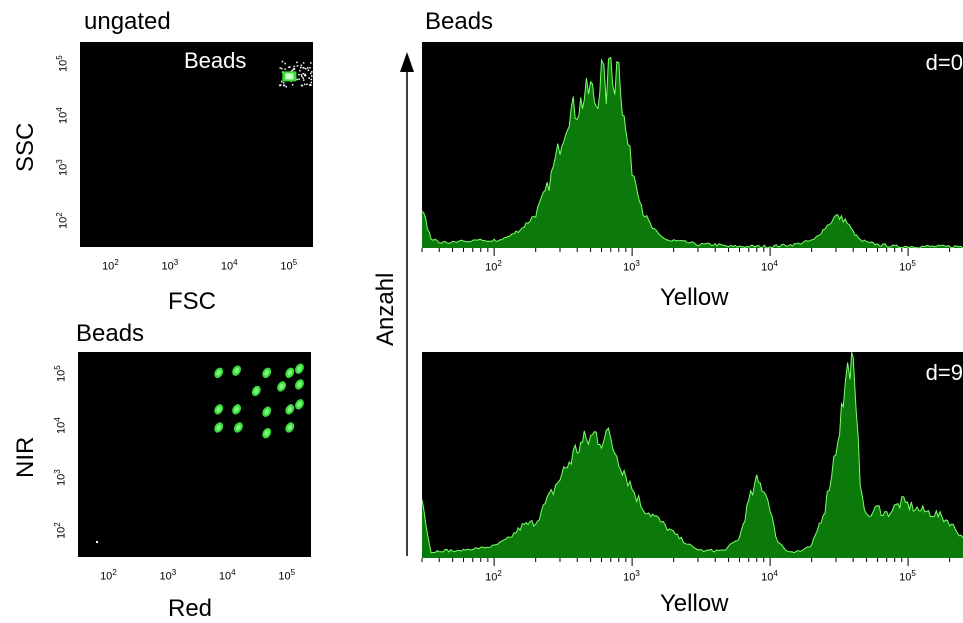 The height and width of the screenshot is (623, 963). What do you see at coordinates (197, 144) in the screenshot?
I see `ungated-plot: Beads` at bounding box center [197, 144].